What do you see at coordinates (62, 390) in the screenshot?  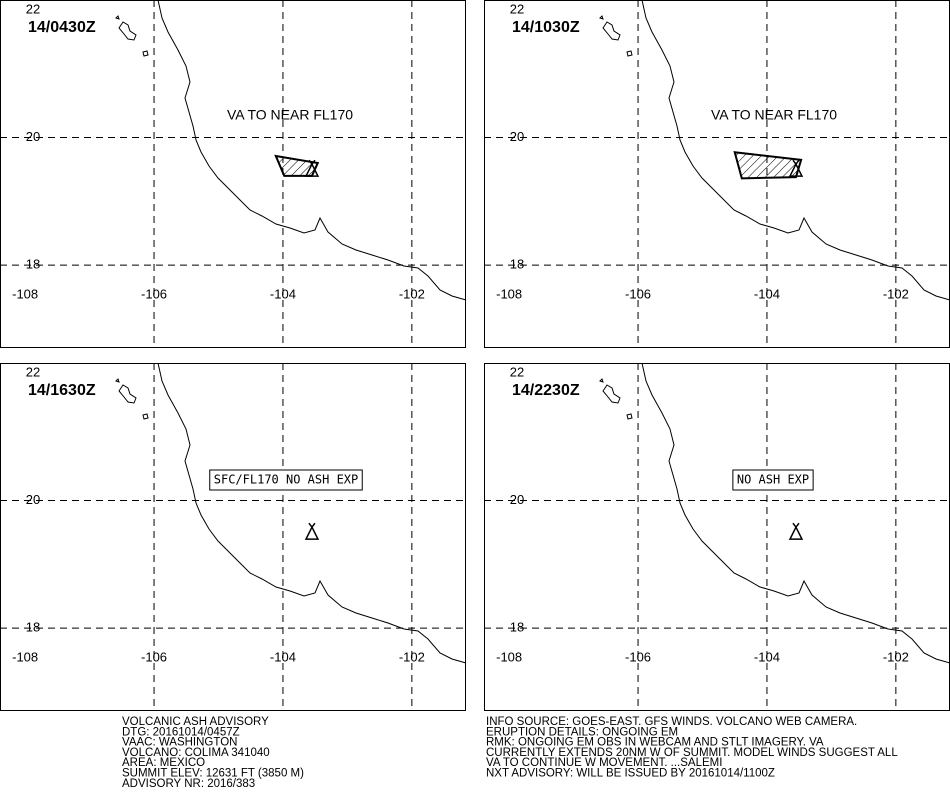 I see `valid-time: 14/1630Z` at bounding box center [62, 390].